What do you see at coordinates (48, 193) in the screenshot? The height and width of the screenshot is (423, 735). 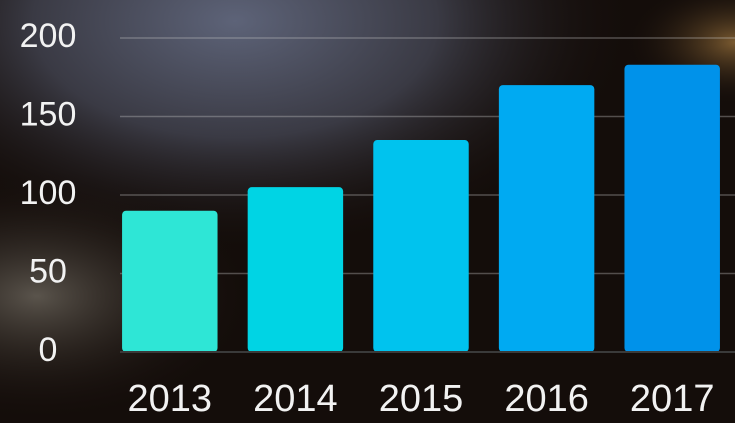 I see `y-tick-label: 100` at bounding box center [48, 193].